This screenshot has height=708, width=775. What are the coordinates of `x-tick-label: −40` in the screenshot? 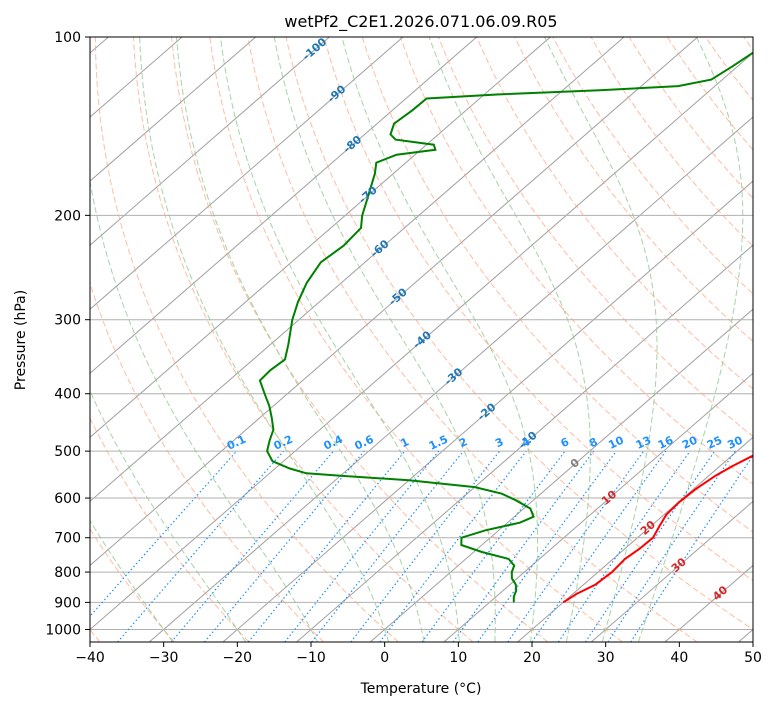 It's located at (90, 658).